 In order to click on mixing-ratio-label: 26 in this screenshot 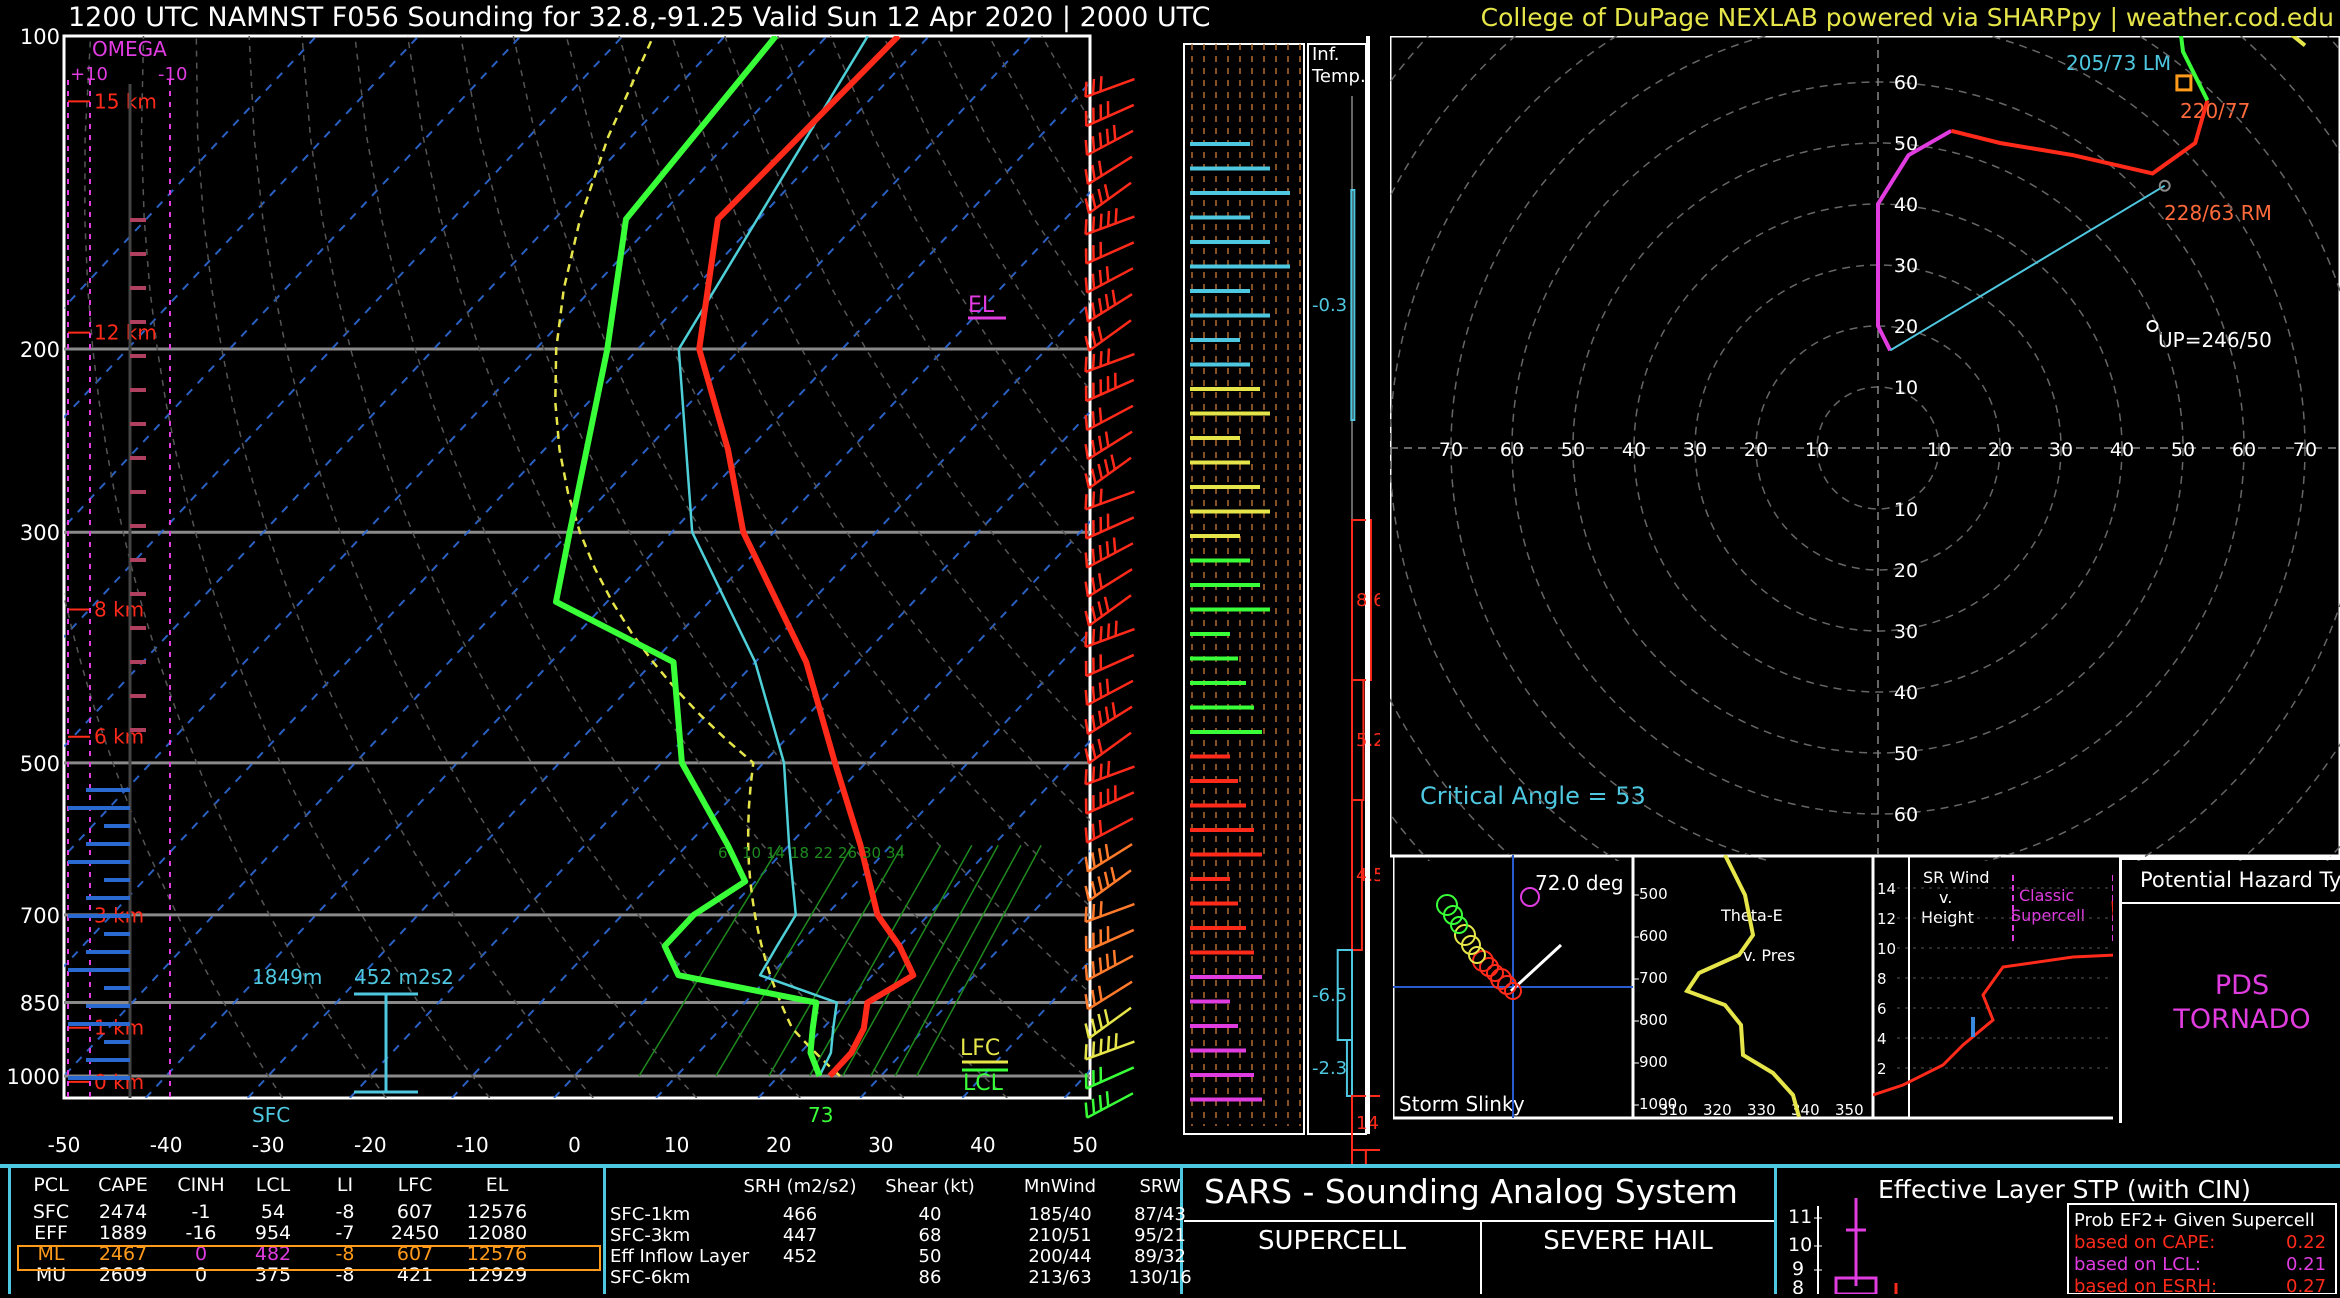, I will do `click(847, 853)`.